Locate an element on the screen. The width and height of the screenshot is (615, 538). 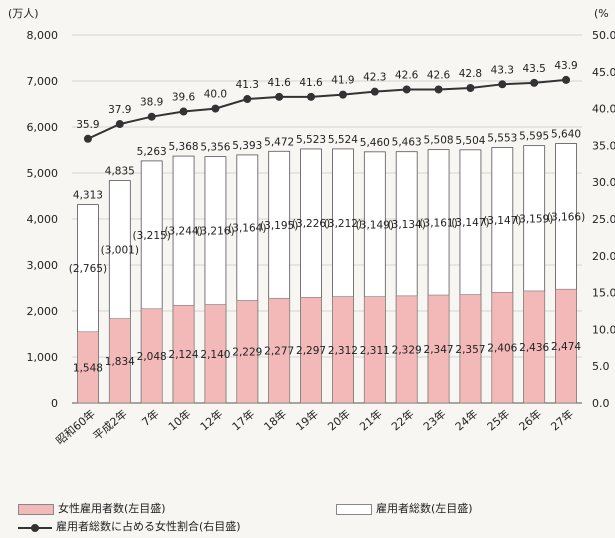
ratio-value-label: 41.9 is located at coordinates (342, 81).